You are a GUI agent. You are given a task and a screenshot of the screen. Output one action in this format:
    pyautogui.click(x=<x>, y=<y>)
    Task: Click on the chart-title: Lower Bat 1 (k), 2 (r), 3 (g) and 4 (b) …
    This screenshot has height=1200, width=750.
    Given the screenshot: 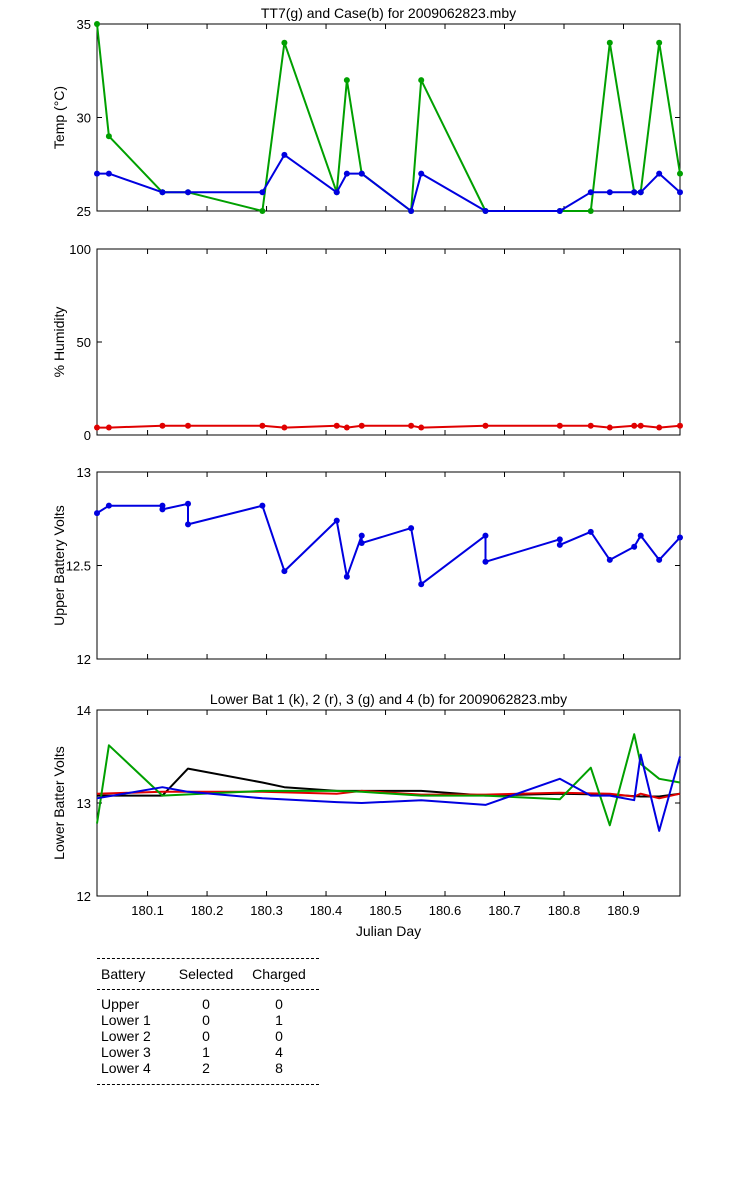 What is the action you would take?
    pyautogui.click(x=388, y=699)
    